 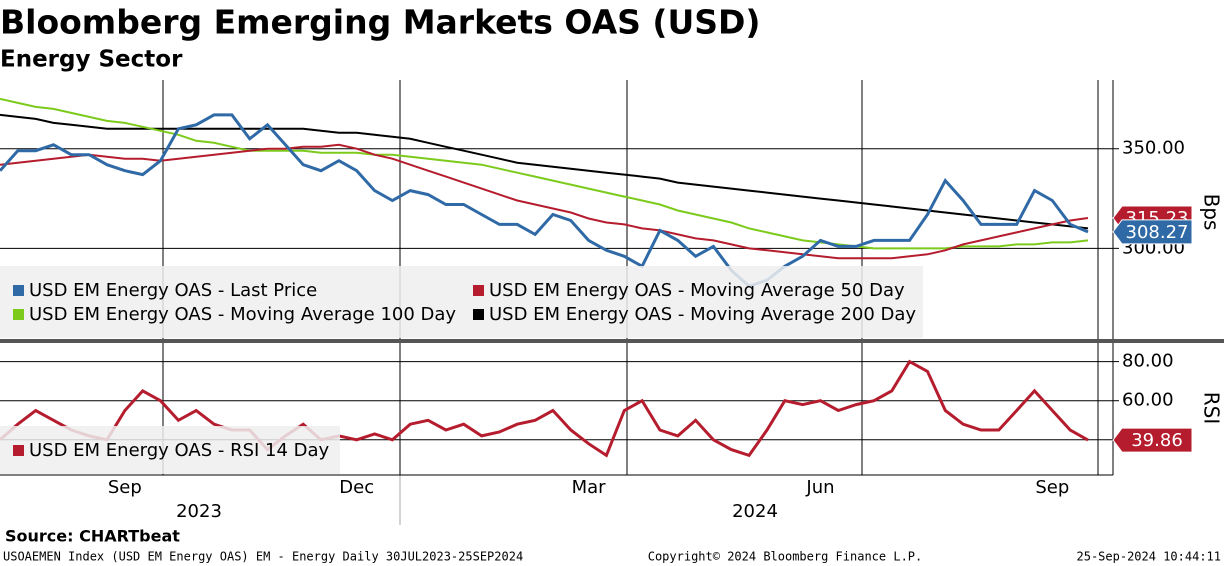 I want to click on y-axis-label: RSI, so click(x=1212, y=408).